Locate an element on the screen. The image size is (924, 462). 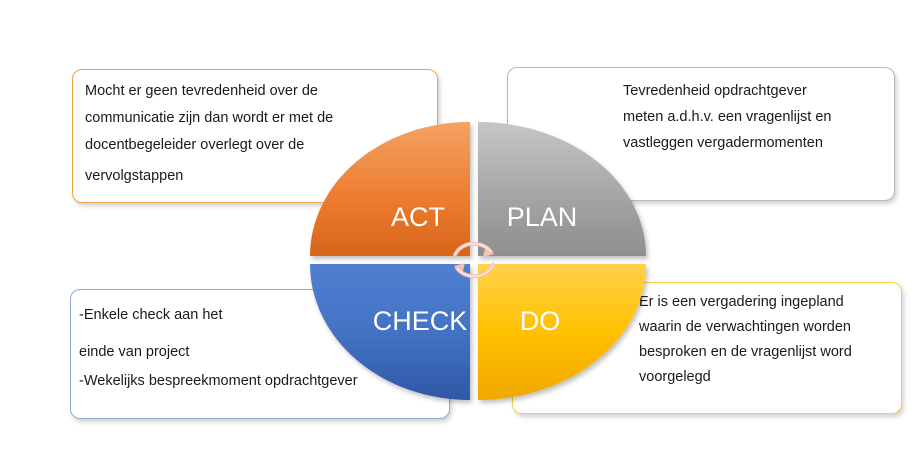
act-note-line: vervolgstappen is located at coordinates (134, 176).